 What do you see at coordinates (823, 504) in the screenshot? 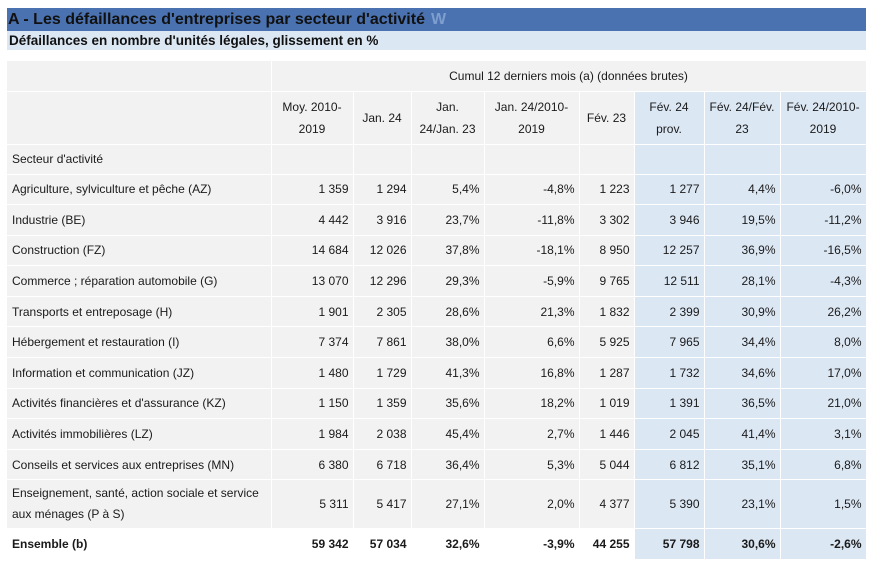
I see `cell-col-7: 1,5%` at bounding box center [823, 504].